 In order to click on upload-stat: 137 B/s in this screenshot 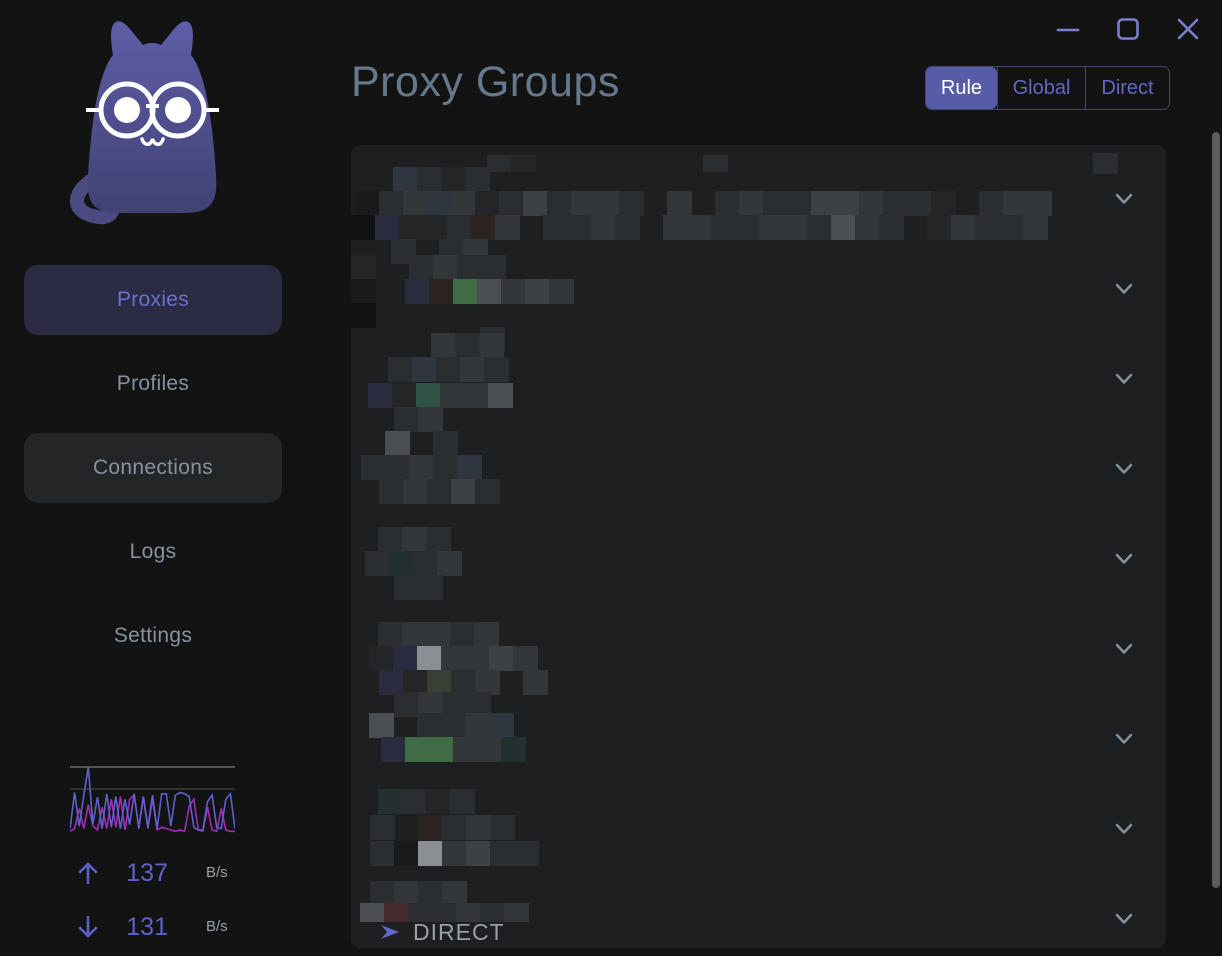, I will do `click(155, 873)`.